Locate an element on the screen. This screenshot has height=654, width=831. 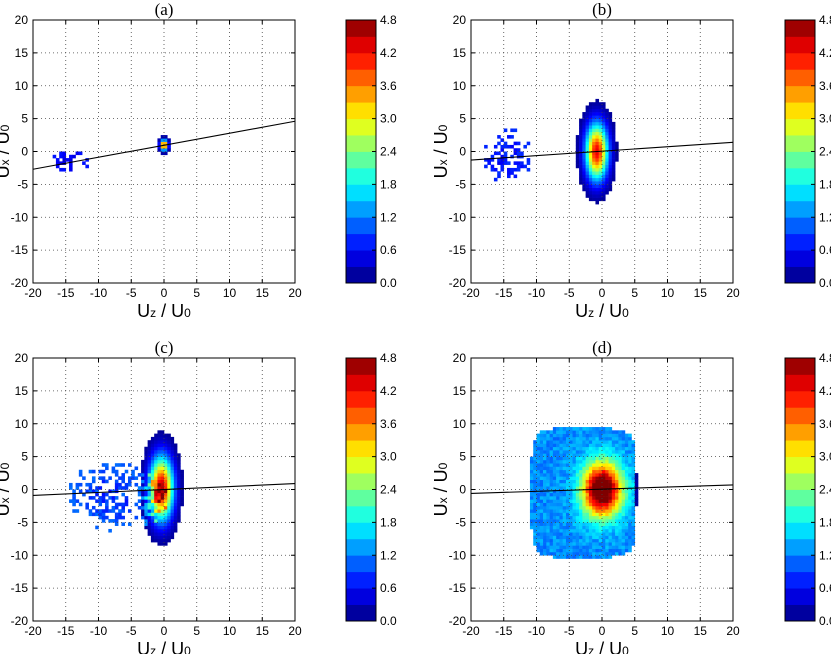
colorbar-band is located at coordinates (361, 399).